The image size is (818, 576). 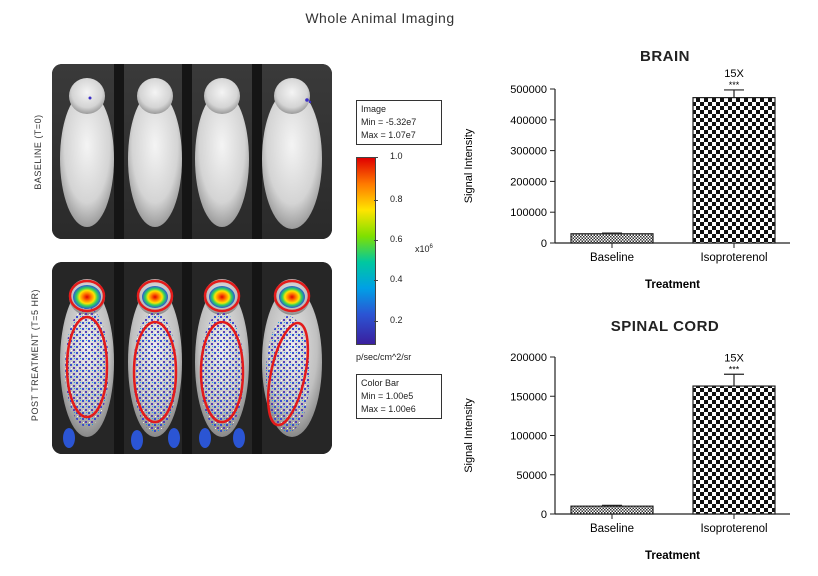 I want to click on y-tick-label: 500000, so click(x=528, y=90).